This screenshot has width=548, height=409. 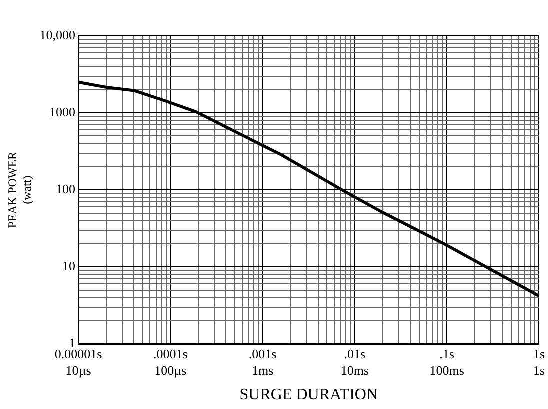 I want to click on x-tick-label: 1s, so click(x=539, y=354).